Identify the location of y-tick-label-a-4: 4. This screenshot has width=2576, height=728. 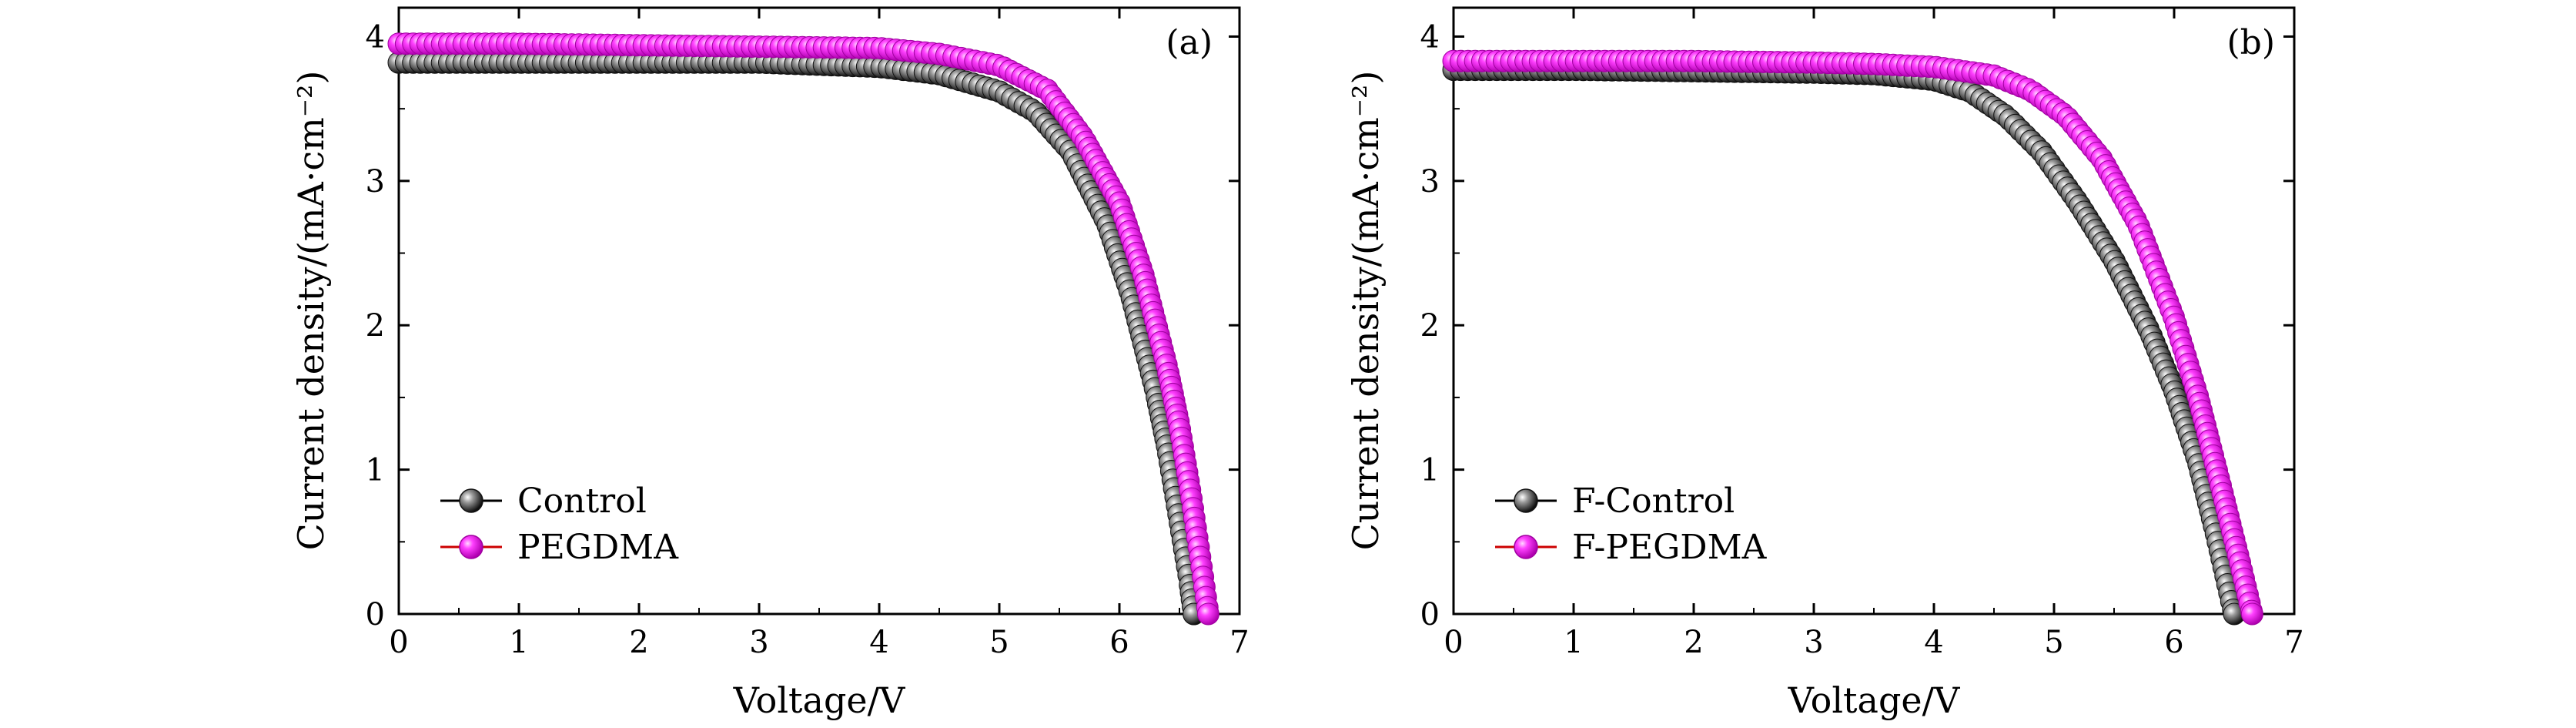
(376, 37).